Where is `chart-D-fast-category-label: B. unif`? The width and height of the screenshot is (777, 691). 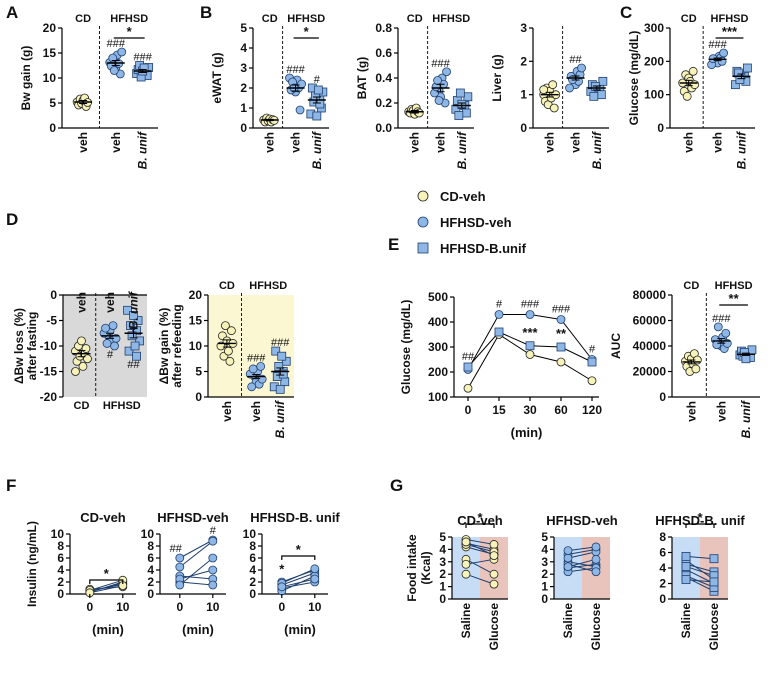 chart-D-fast-category-label: B. unif is located at coordinates (134, 310).